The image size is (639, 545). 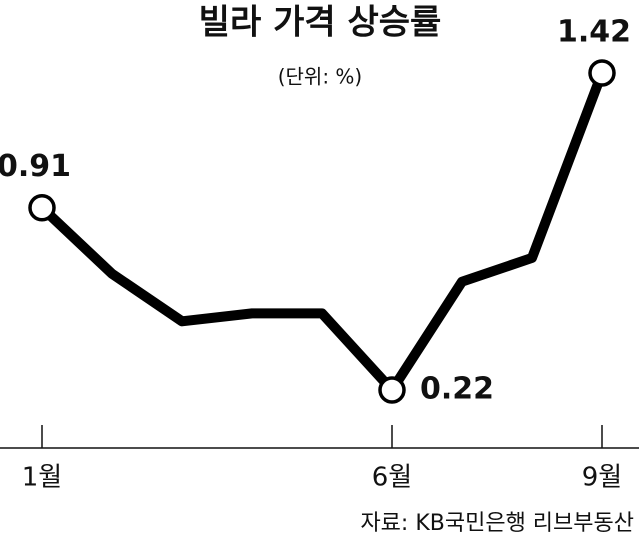 What do you see at coordinates (35, 166) in the screenshot?
I see `data-label: 0.91` at bounding box center [35, 166].